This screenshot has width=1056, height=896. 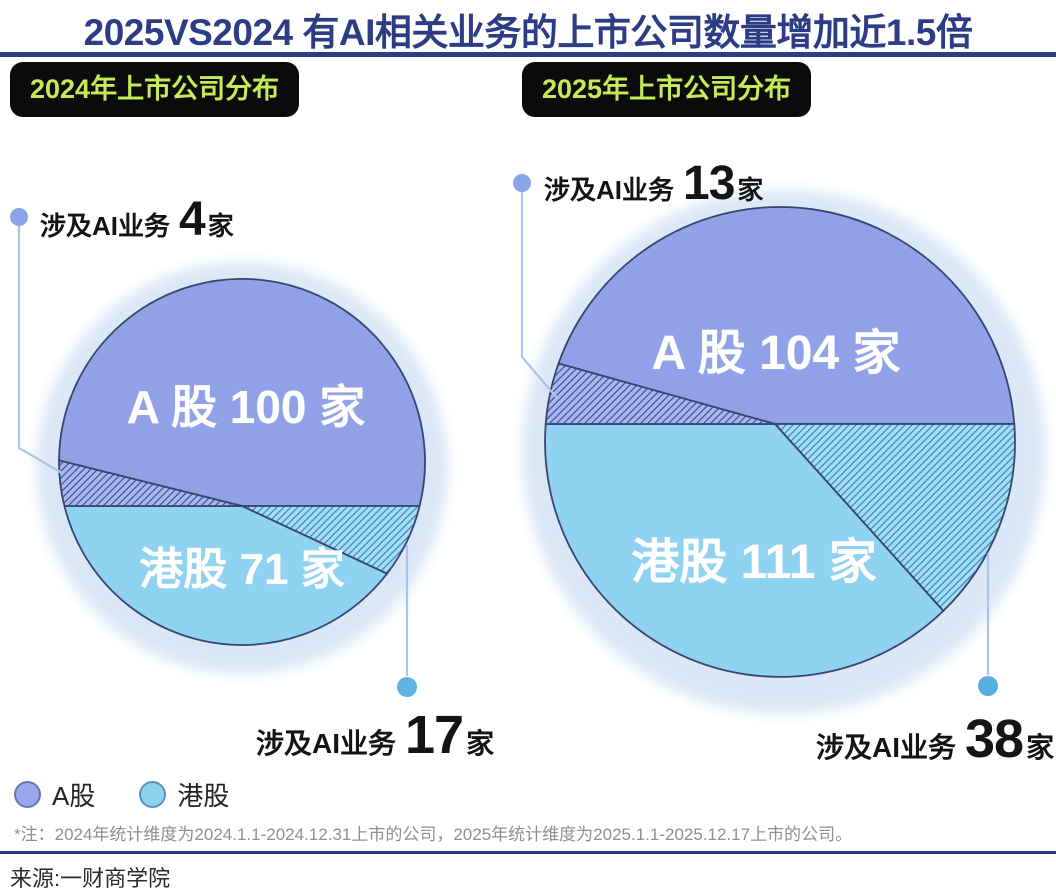 I want to click on pie-2024-a-share-slice, so click(x=242, y=392).